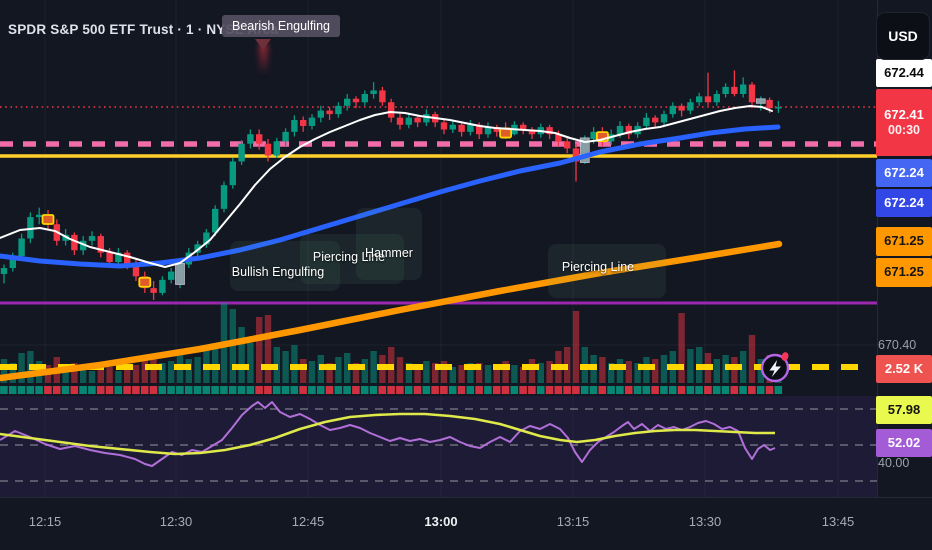  What do you see at coordinates (838, 521) in the screenshot?
I see `time-tick-1345: 13:45` at bounding box center [838, 521].